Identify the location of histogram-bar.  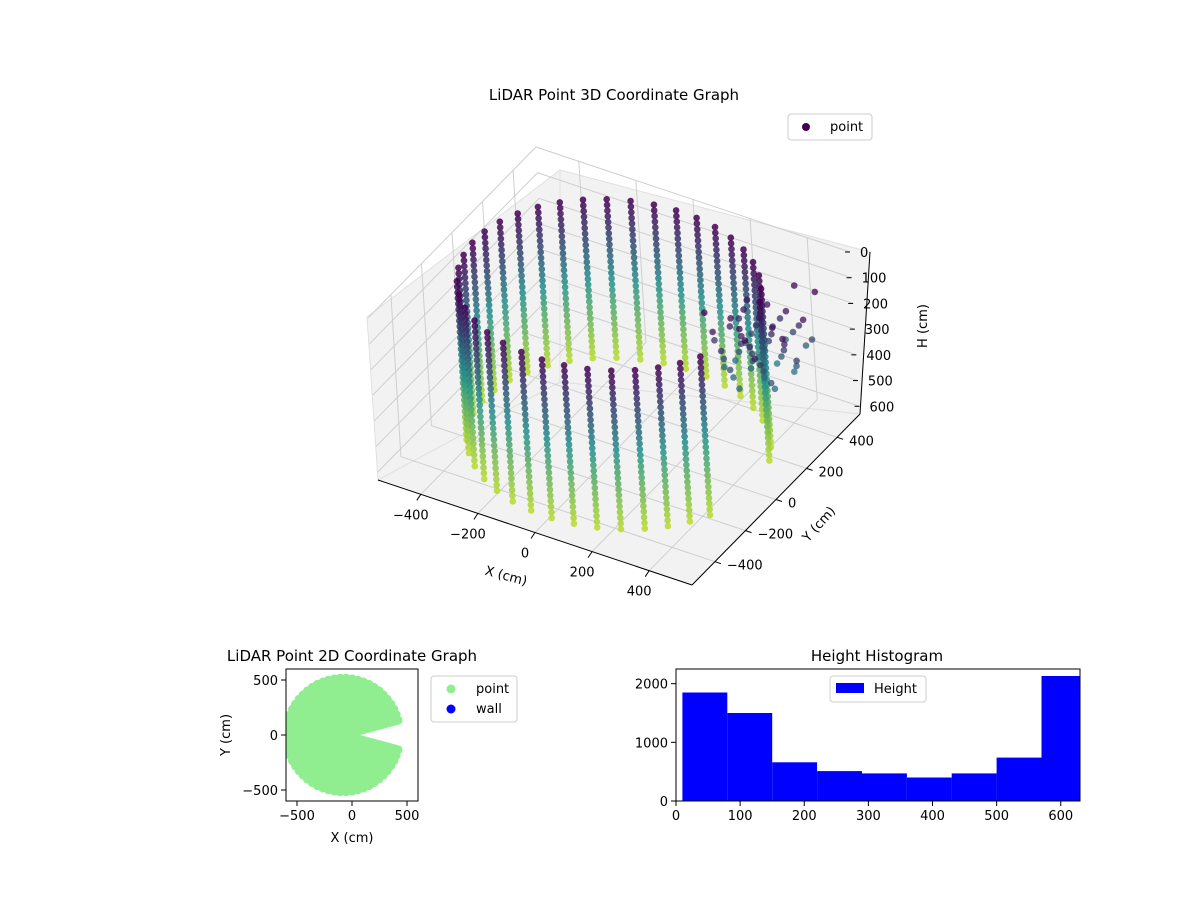
(1060, 738).